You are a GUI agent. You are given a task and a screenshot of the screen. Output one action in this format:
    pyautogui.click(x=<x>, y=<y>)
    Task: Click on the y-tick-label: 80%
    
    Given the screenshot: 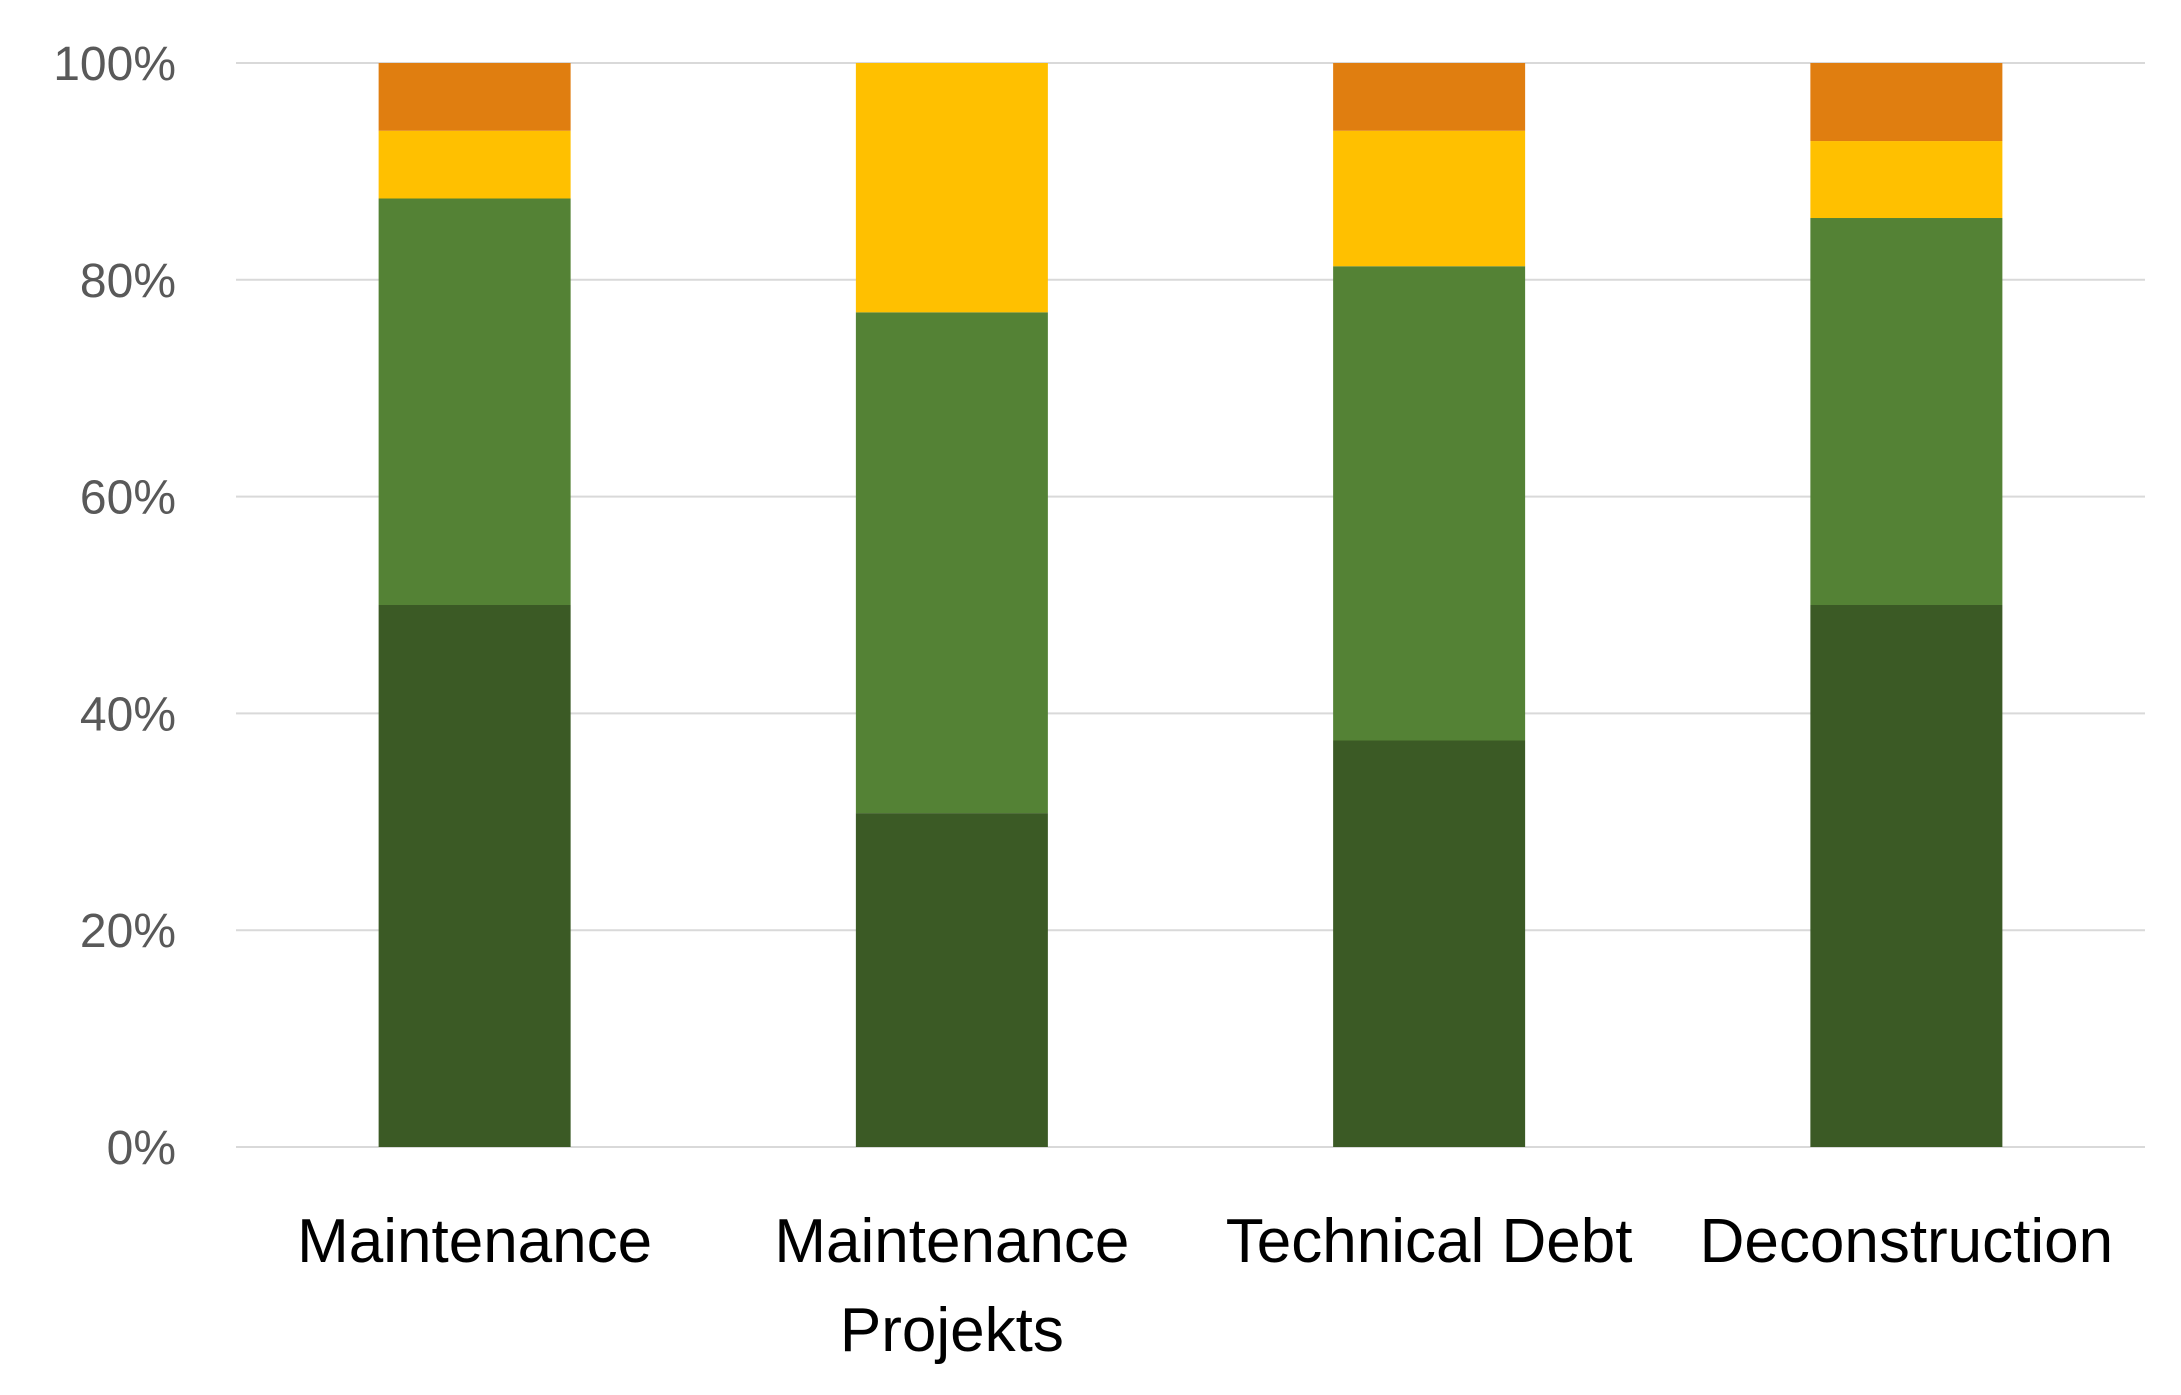 What is the action you would take?
    pyautogui.click(x=128, y=281)
    